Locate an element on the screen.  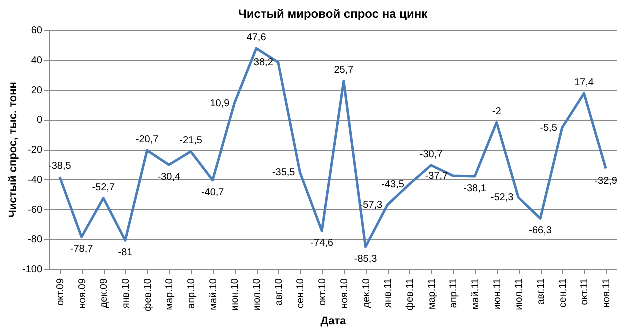
x-tick-label: июн.10 is located at coordinates (236, 295).